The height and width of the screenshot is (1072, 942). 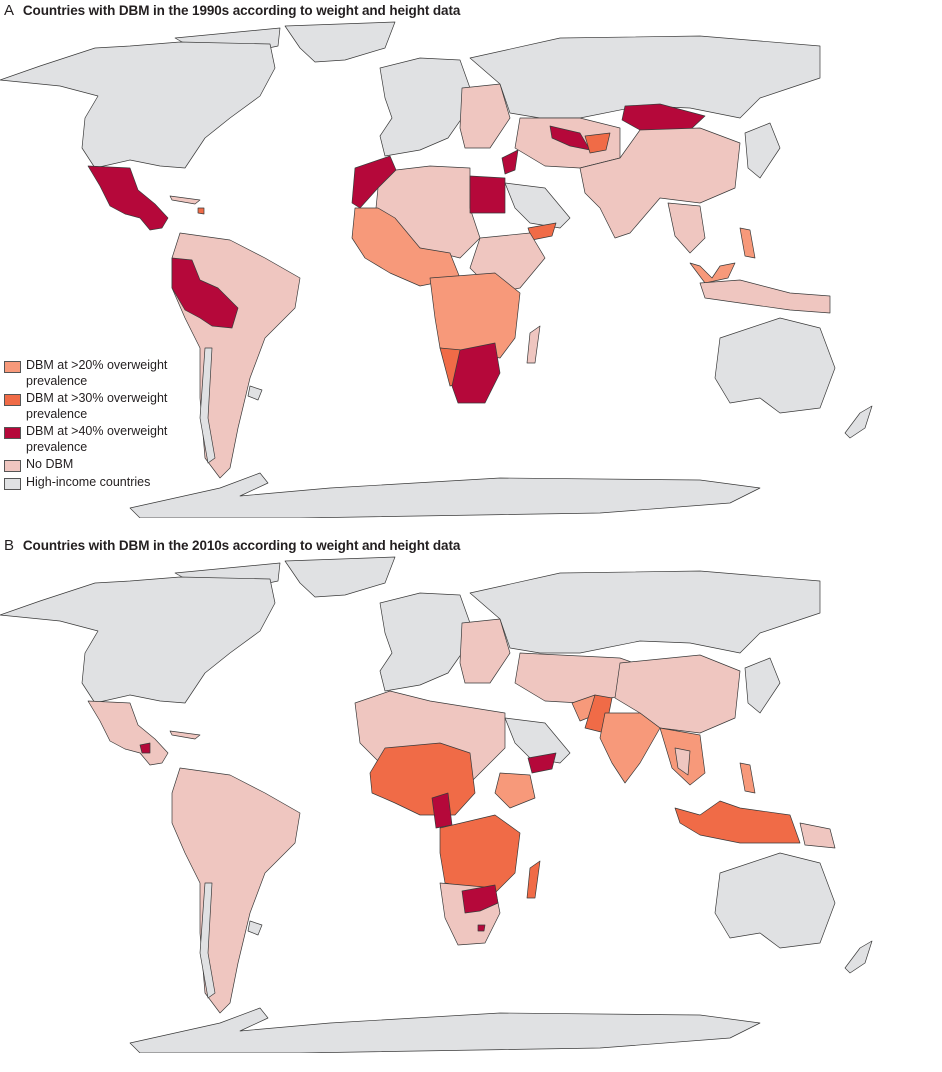 What do you see at coordinates (480, 854) in the screenshot?
I see `central-east-africa` at bounding box center [480, 854].